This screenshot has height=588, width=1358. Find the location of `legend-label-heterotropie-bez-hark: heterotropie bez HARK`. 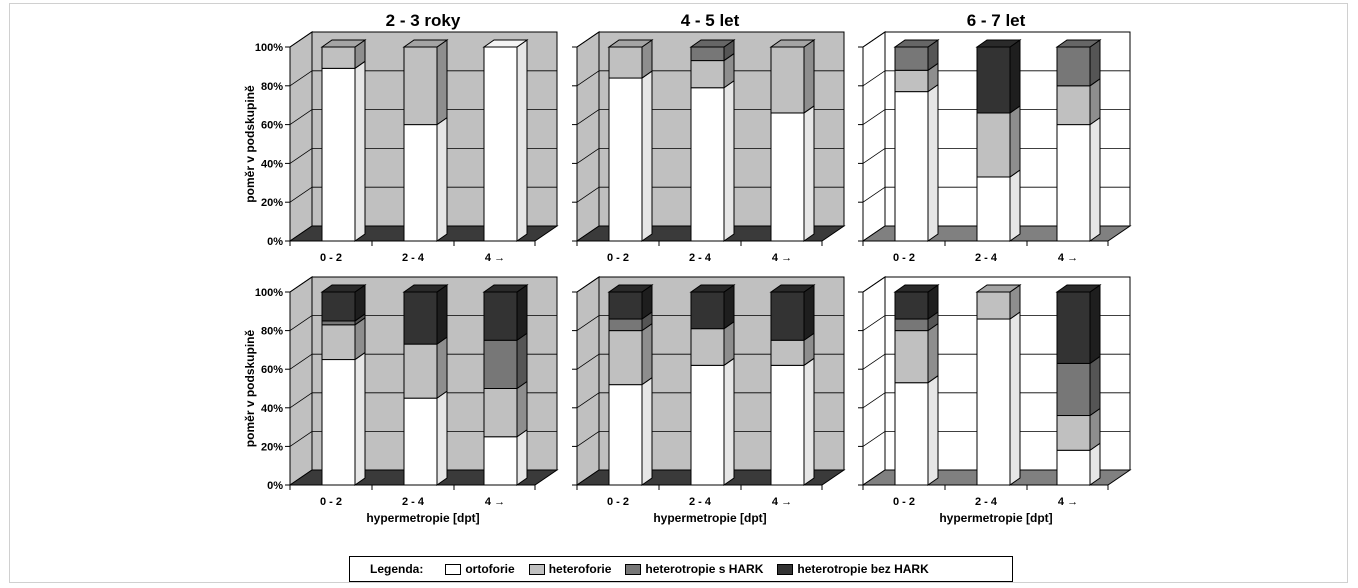

legend-label-heterotropie-bez-hark: heterotropie bez HARK is located at coordinates (863, 569).